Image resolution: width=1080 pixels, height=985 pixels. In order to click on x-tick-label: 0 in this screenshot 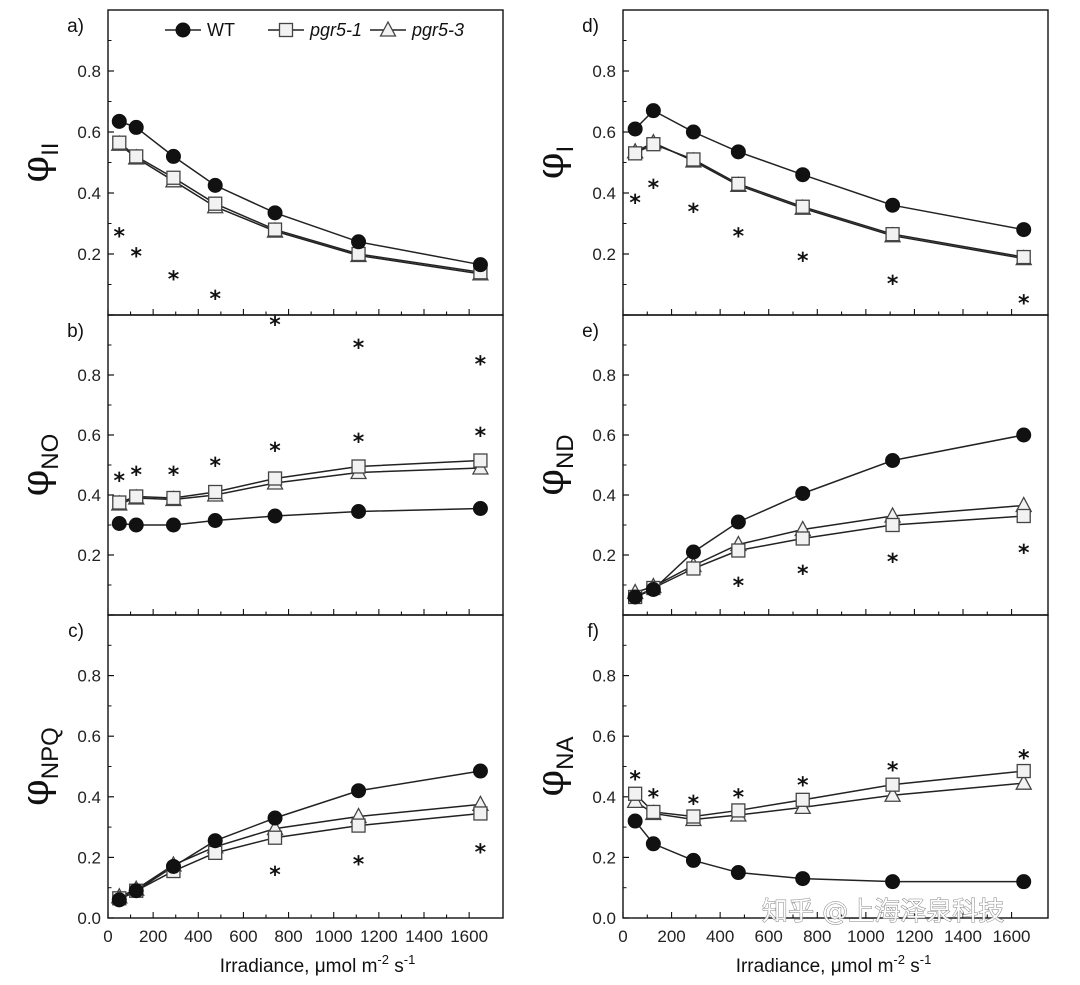, I will do `click(622, 936)`.